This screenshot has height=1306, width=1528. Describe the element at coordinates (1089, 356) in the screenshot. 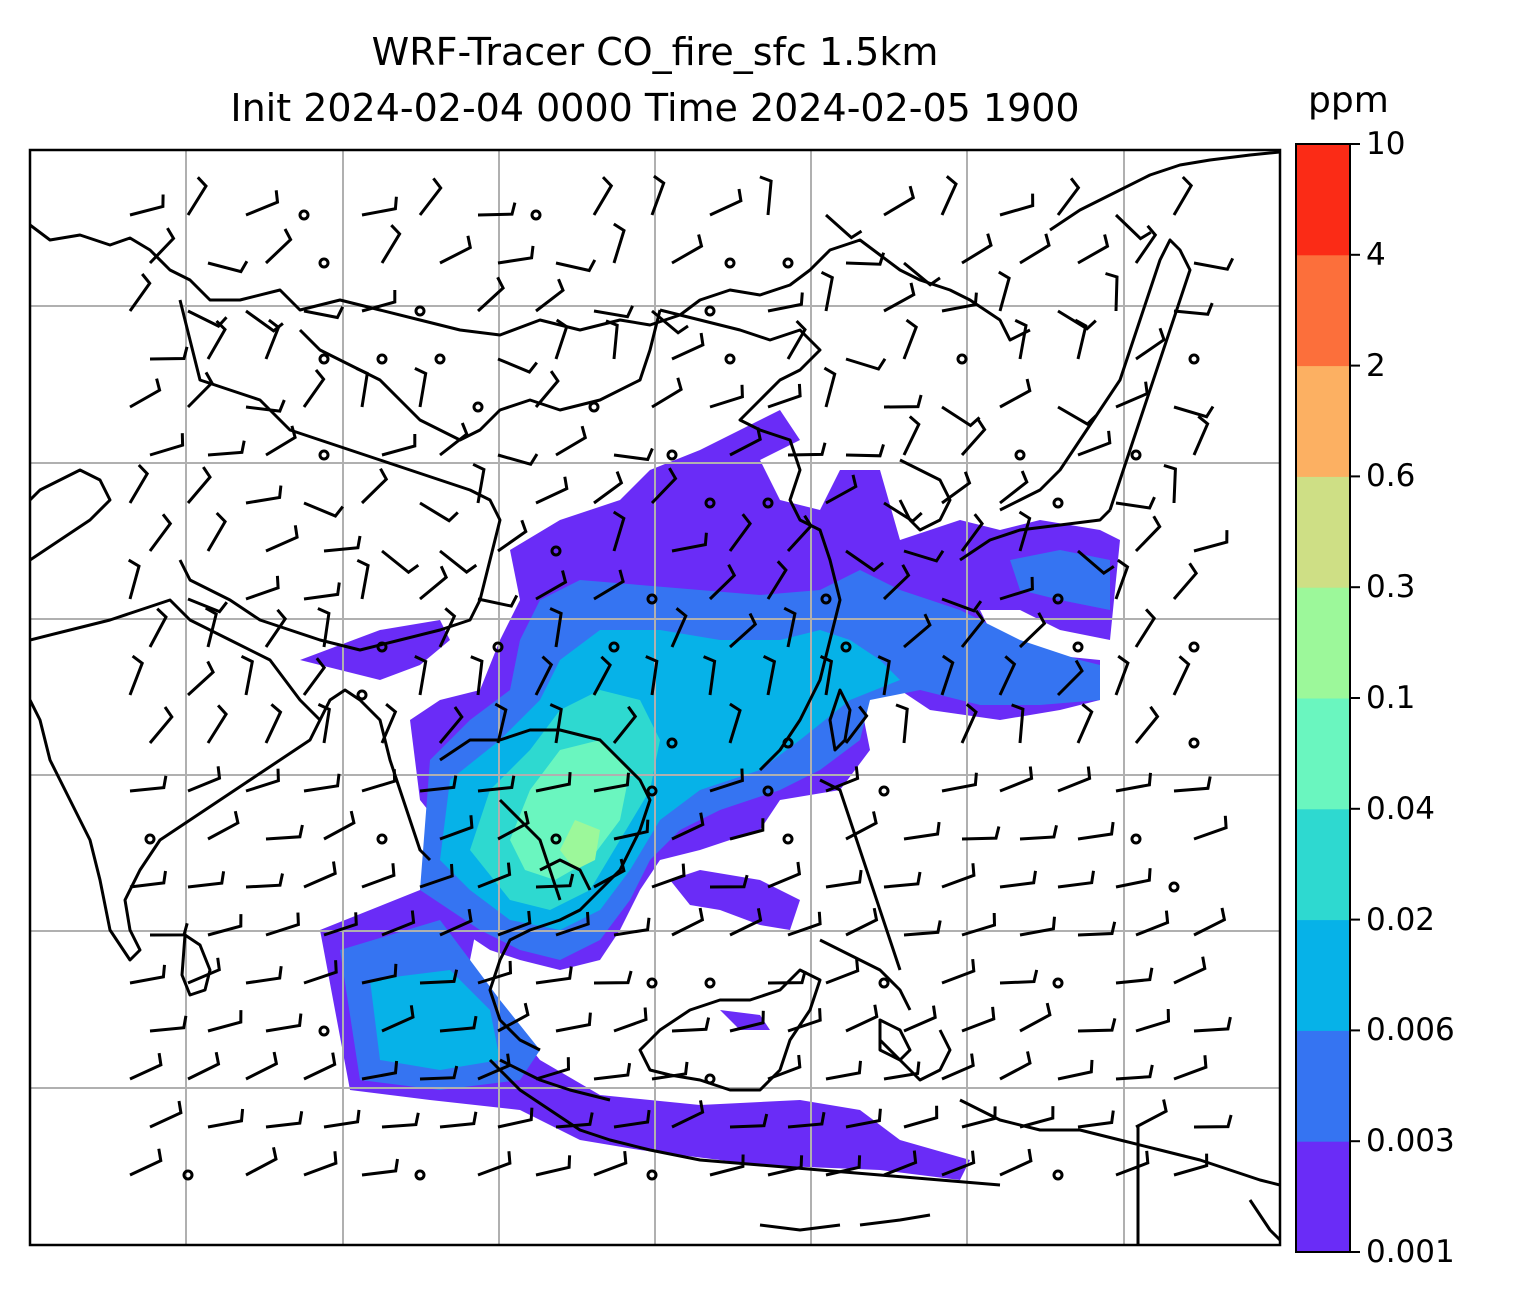

I see `coastline-korea-japan` at that location.